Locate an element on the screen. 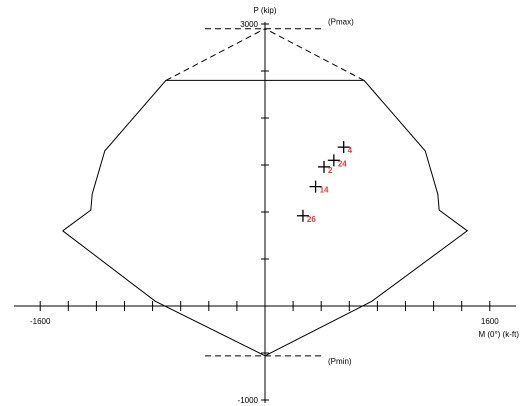  x-tick-label-max: 1600 is located at coordinates (490, 321).